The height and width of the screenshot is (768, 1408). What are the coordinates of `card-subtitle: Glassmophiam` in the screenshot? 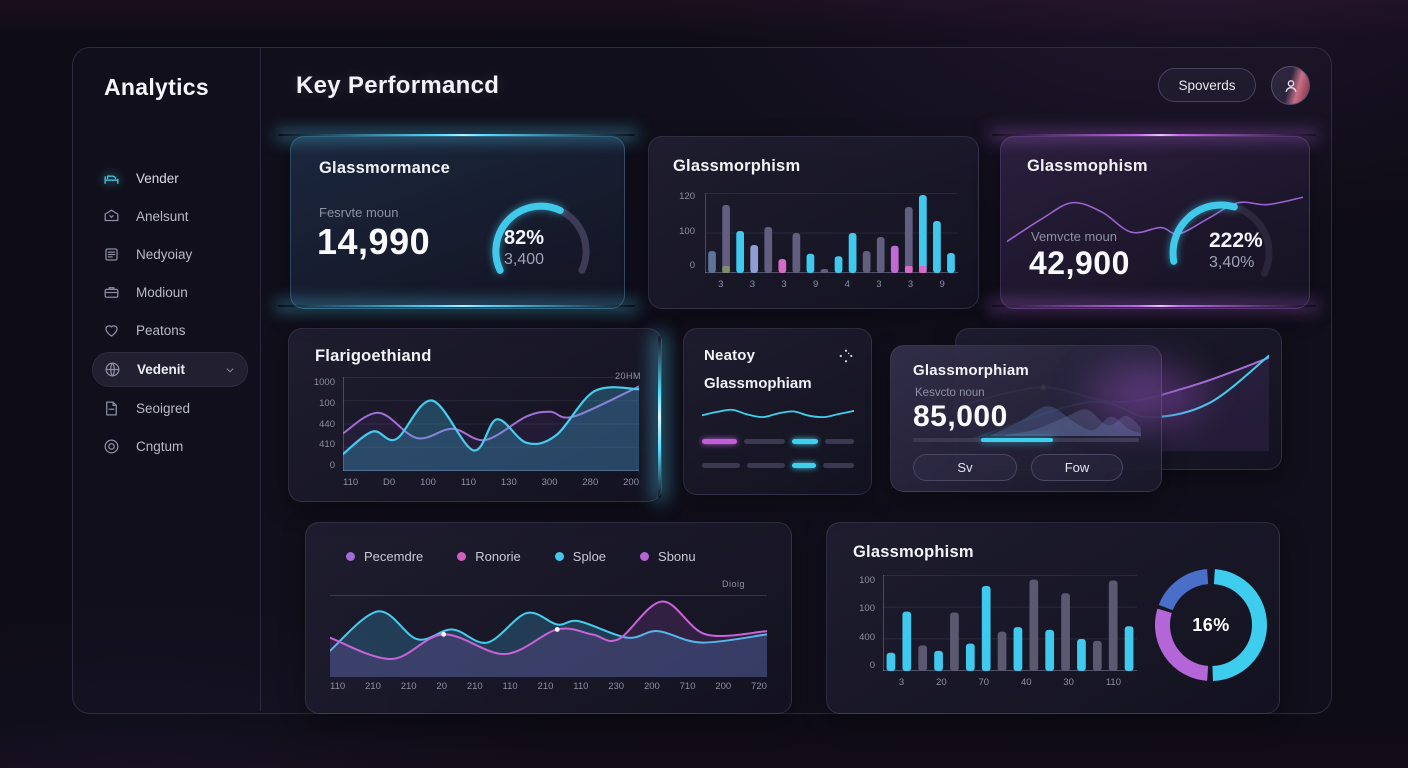 It's located at (758, 383).